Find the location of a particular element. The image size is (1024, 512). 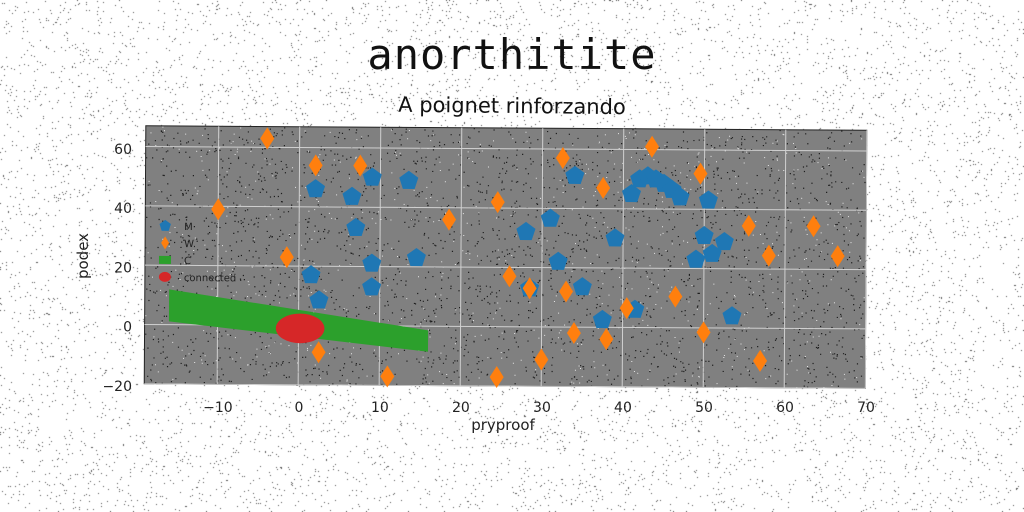

legend-label: connected is located at coordinates (210, 278).